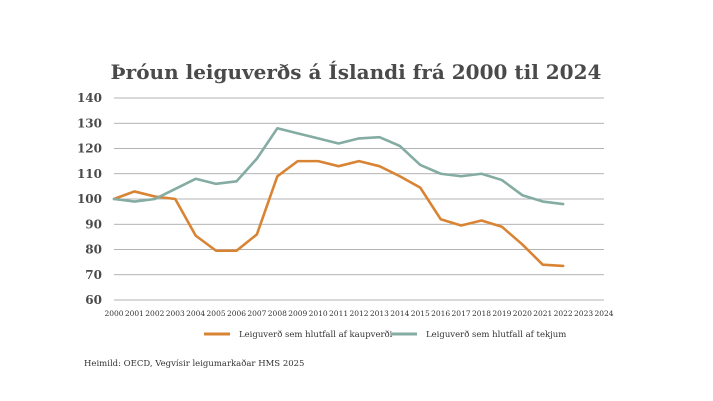  What do you see at coordinates (256, 313) in the screenshot?
I see `x-tick-label: 2007` at bounding box center [256, 313].